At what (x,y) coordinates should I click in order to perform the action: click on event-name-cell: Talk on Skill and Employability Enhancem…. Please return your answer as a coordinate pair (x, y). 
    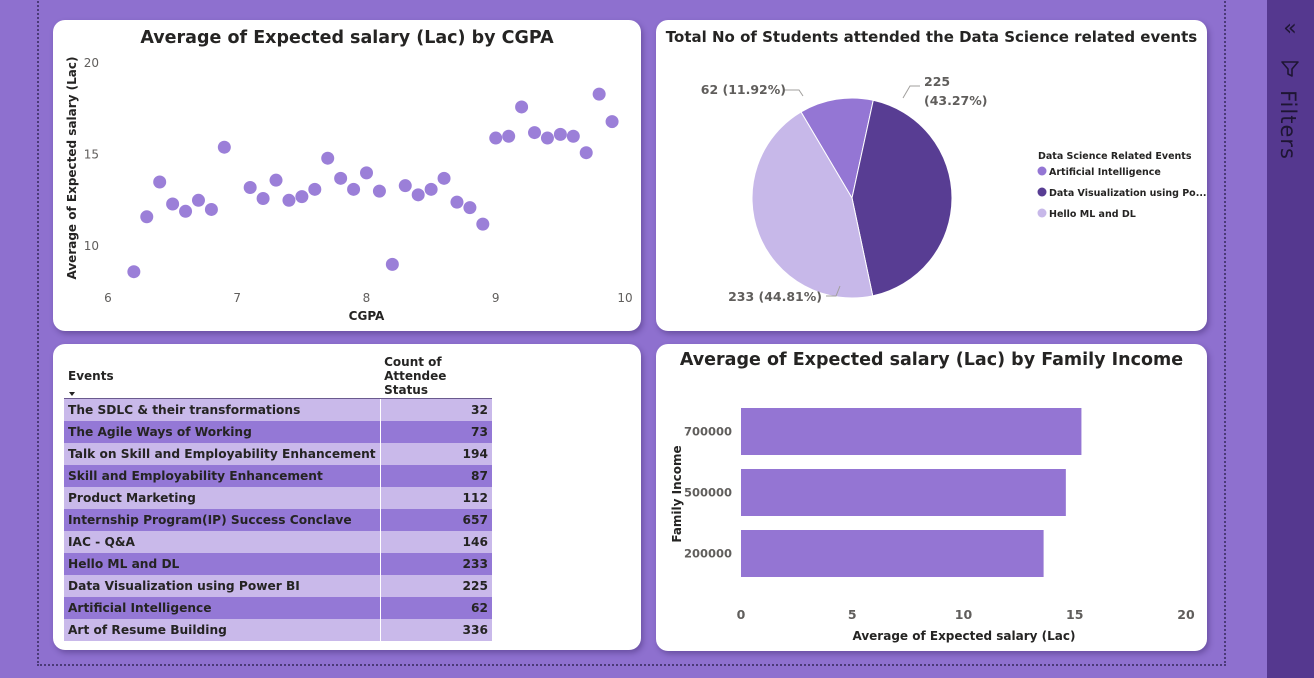
    Looking at the image, I should click on (222, 454).